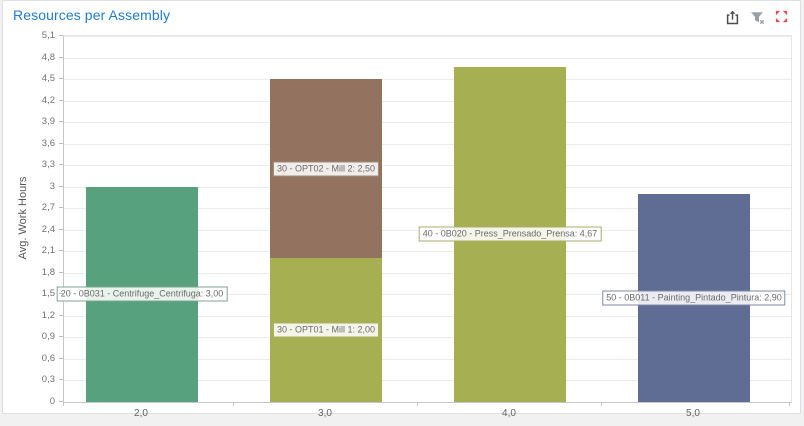 The width and height of the screenshot is (804, 426). Describe the element at coordinates (48, 272) in the screenshot. I see `y-tick-label: 1,8` at that location.